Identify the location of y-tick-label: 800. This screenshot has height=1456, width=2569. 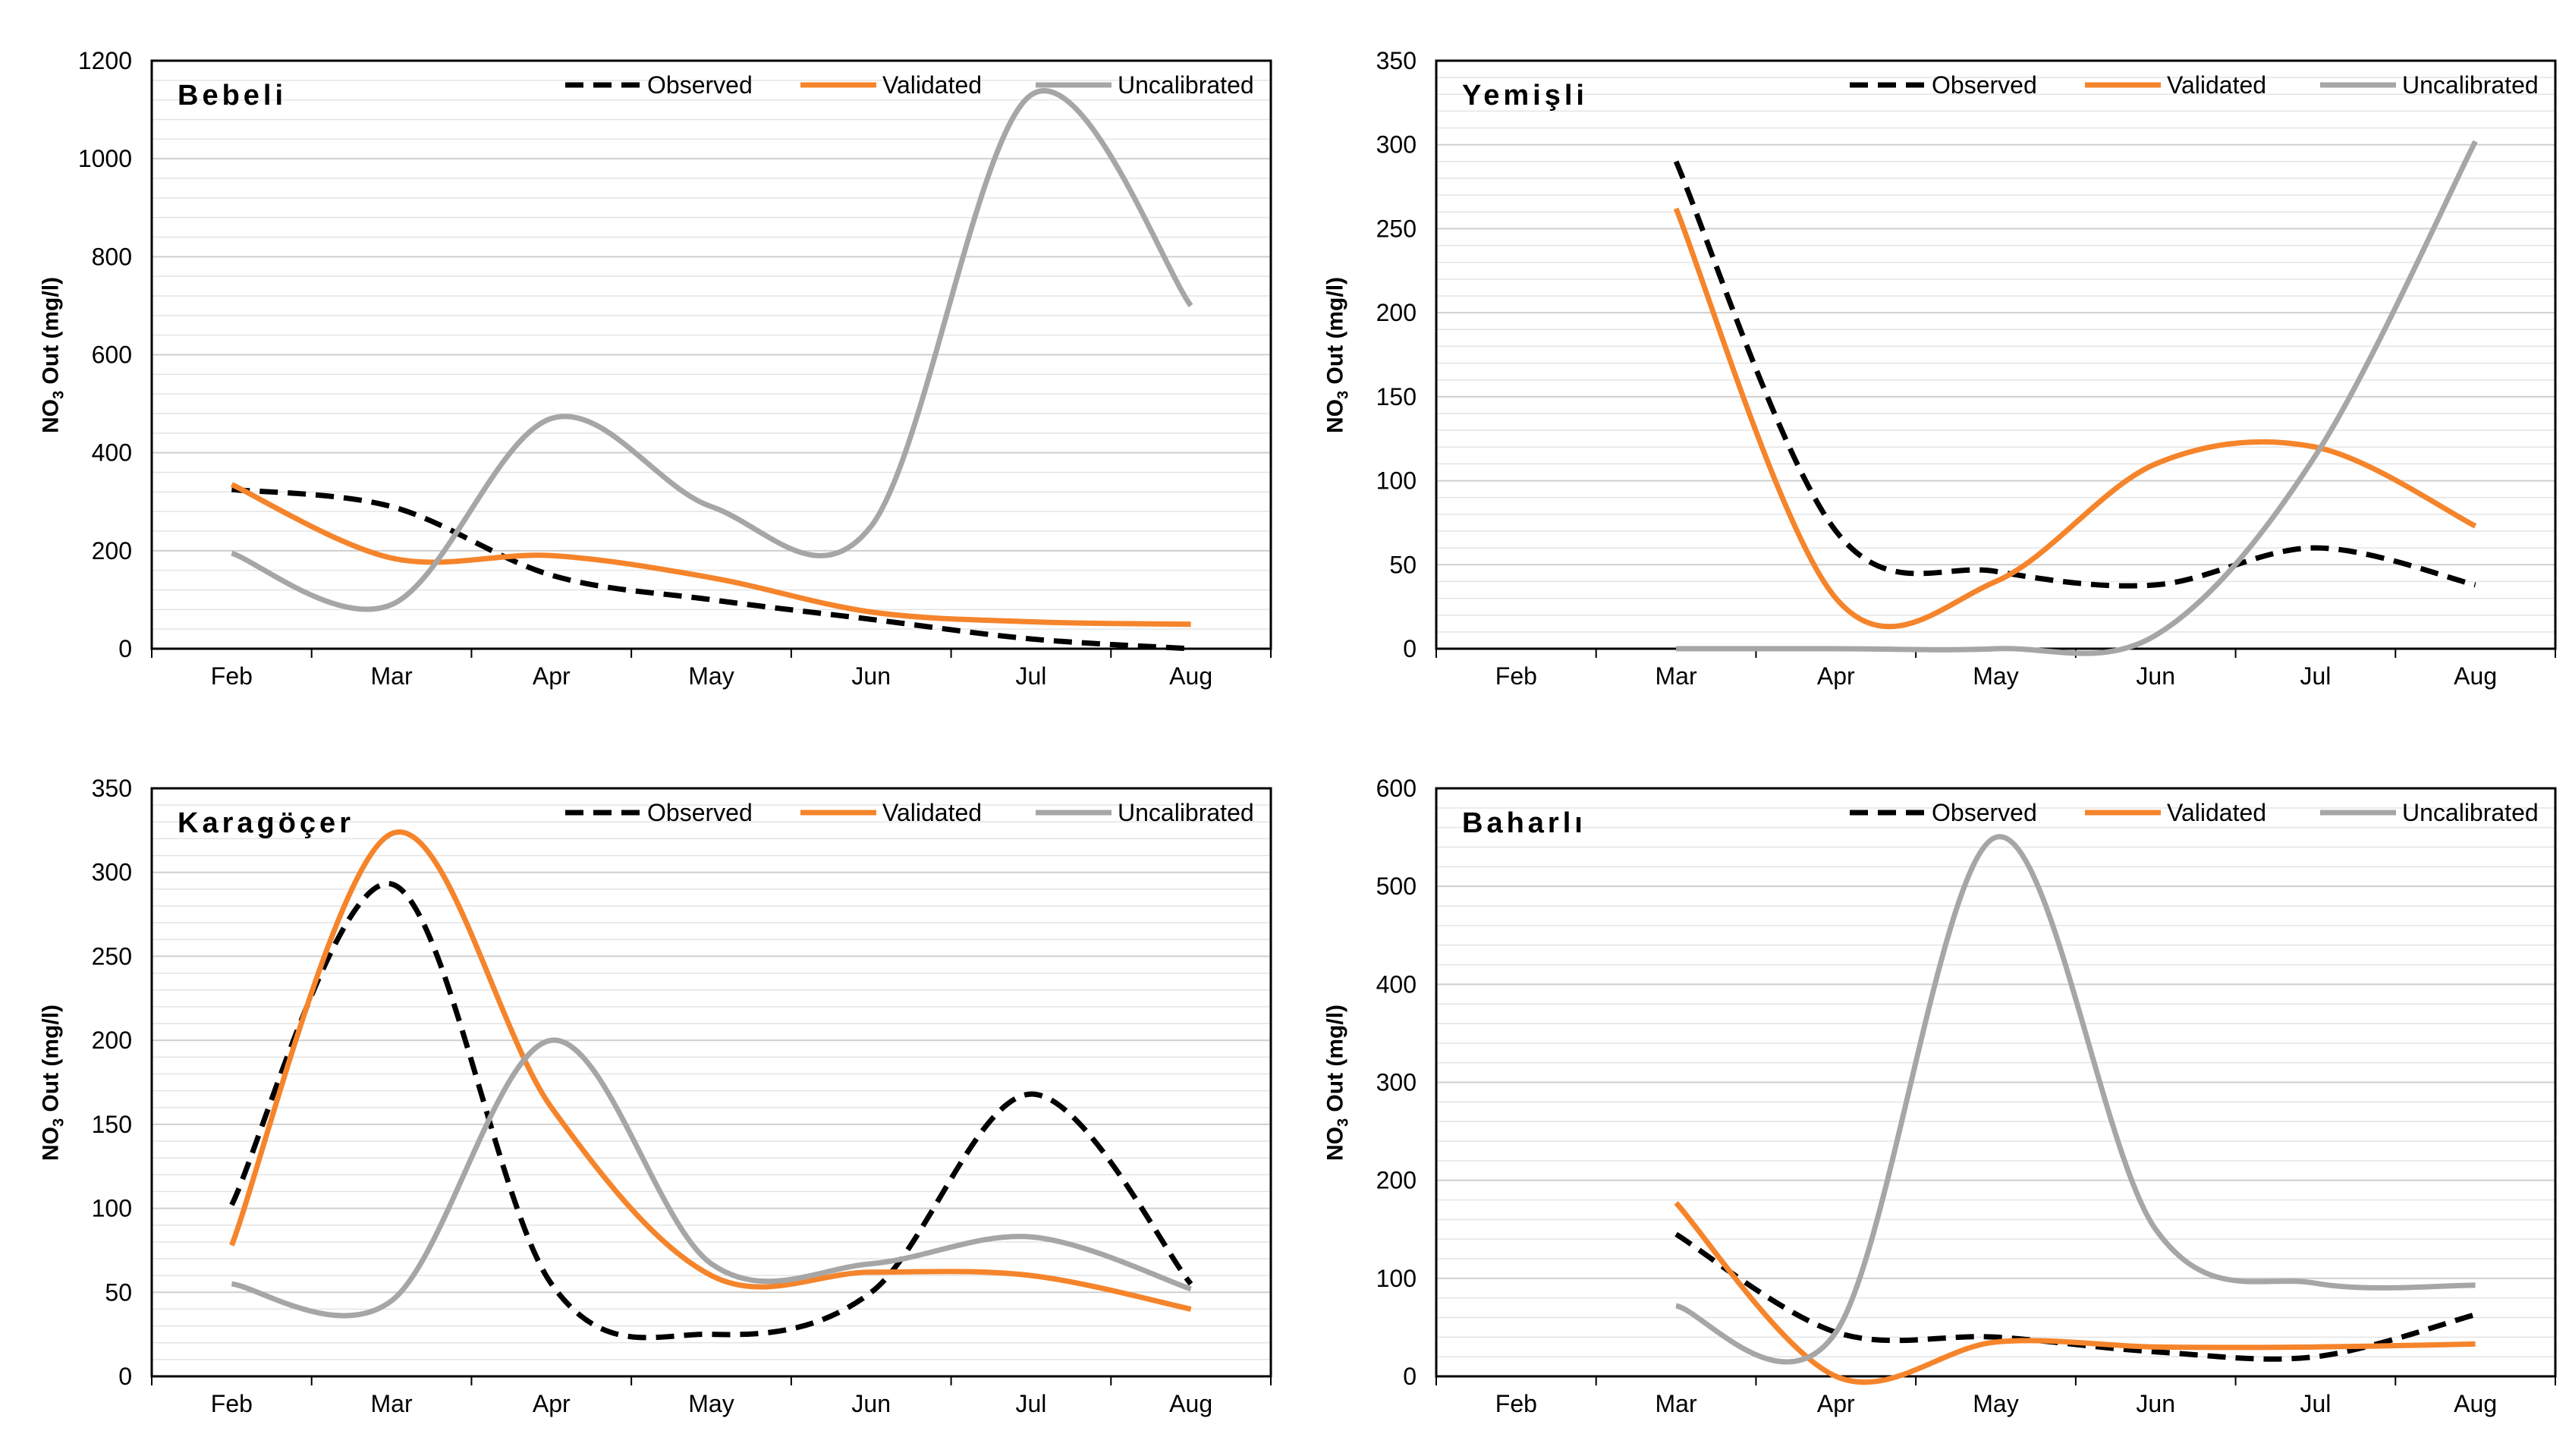
(112, 256).